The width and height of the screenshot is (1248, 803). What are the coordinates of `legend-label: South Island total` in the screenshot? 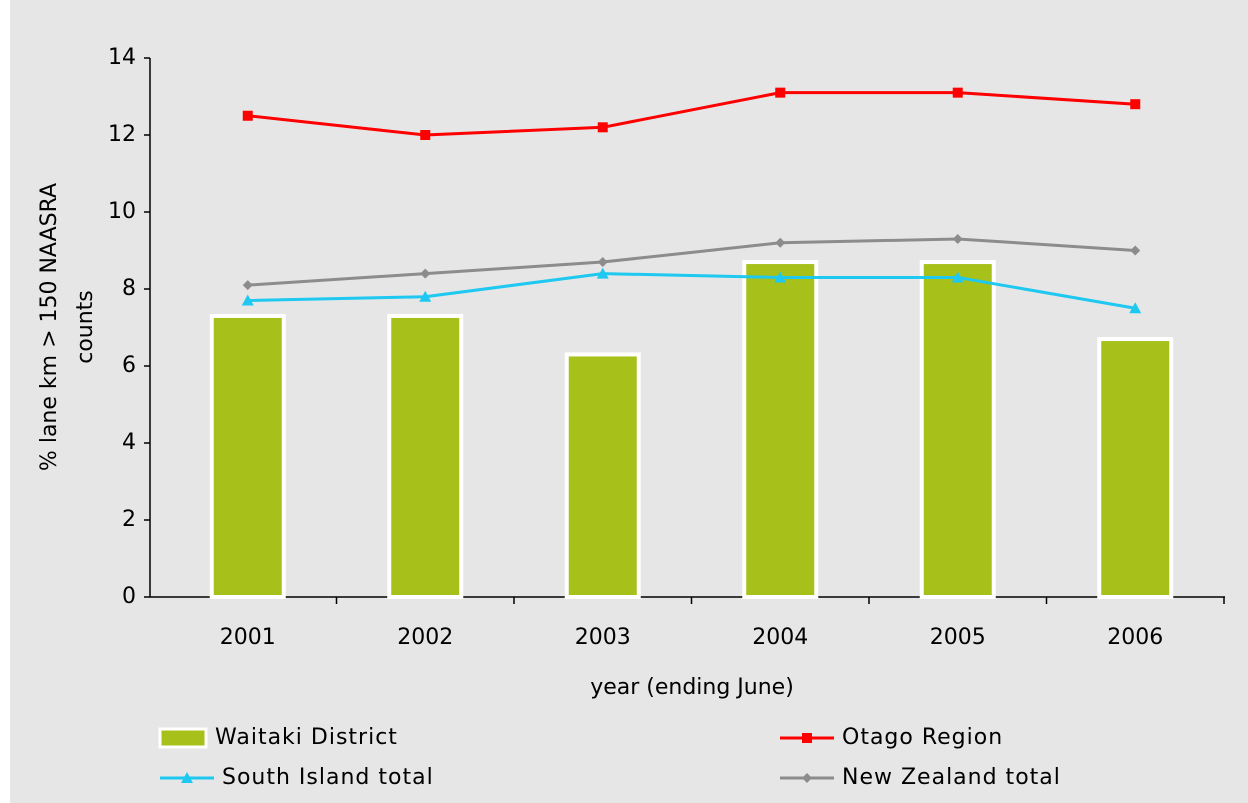 It's located at (328, 777).